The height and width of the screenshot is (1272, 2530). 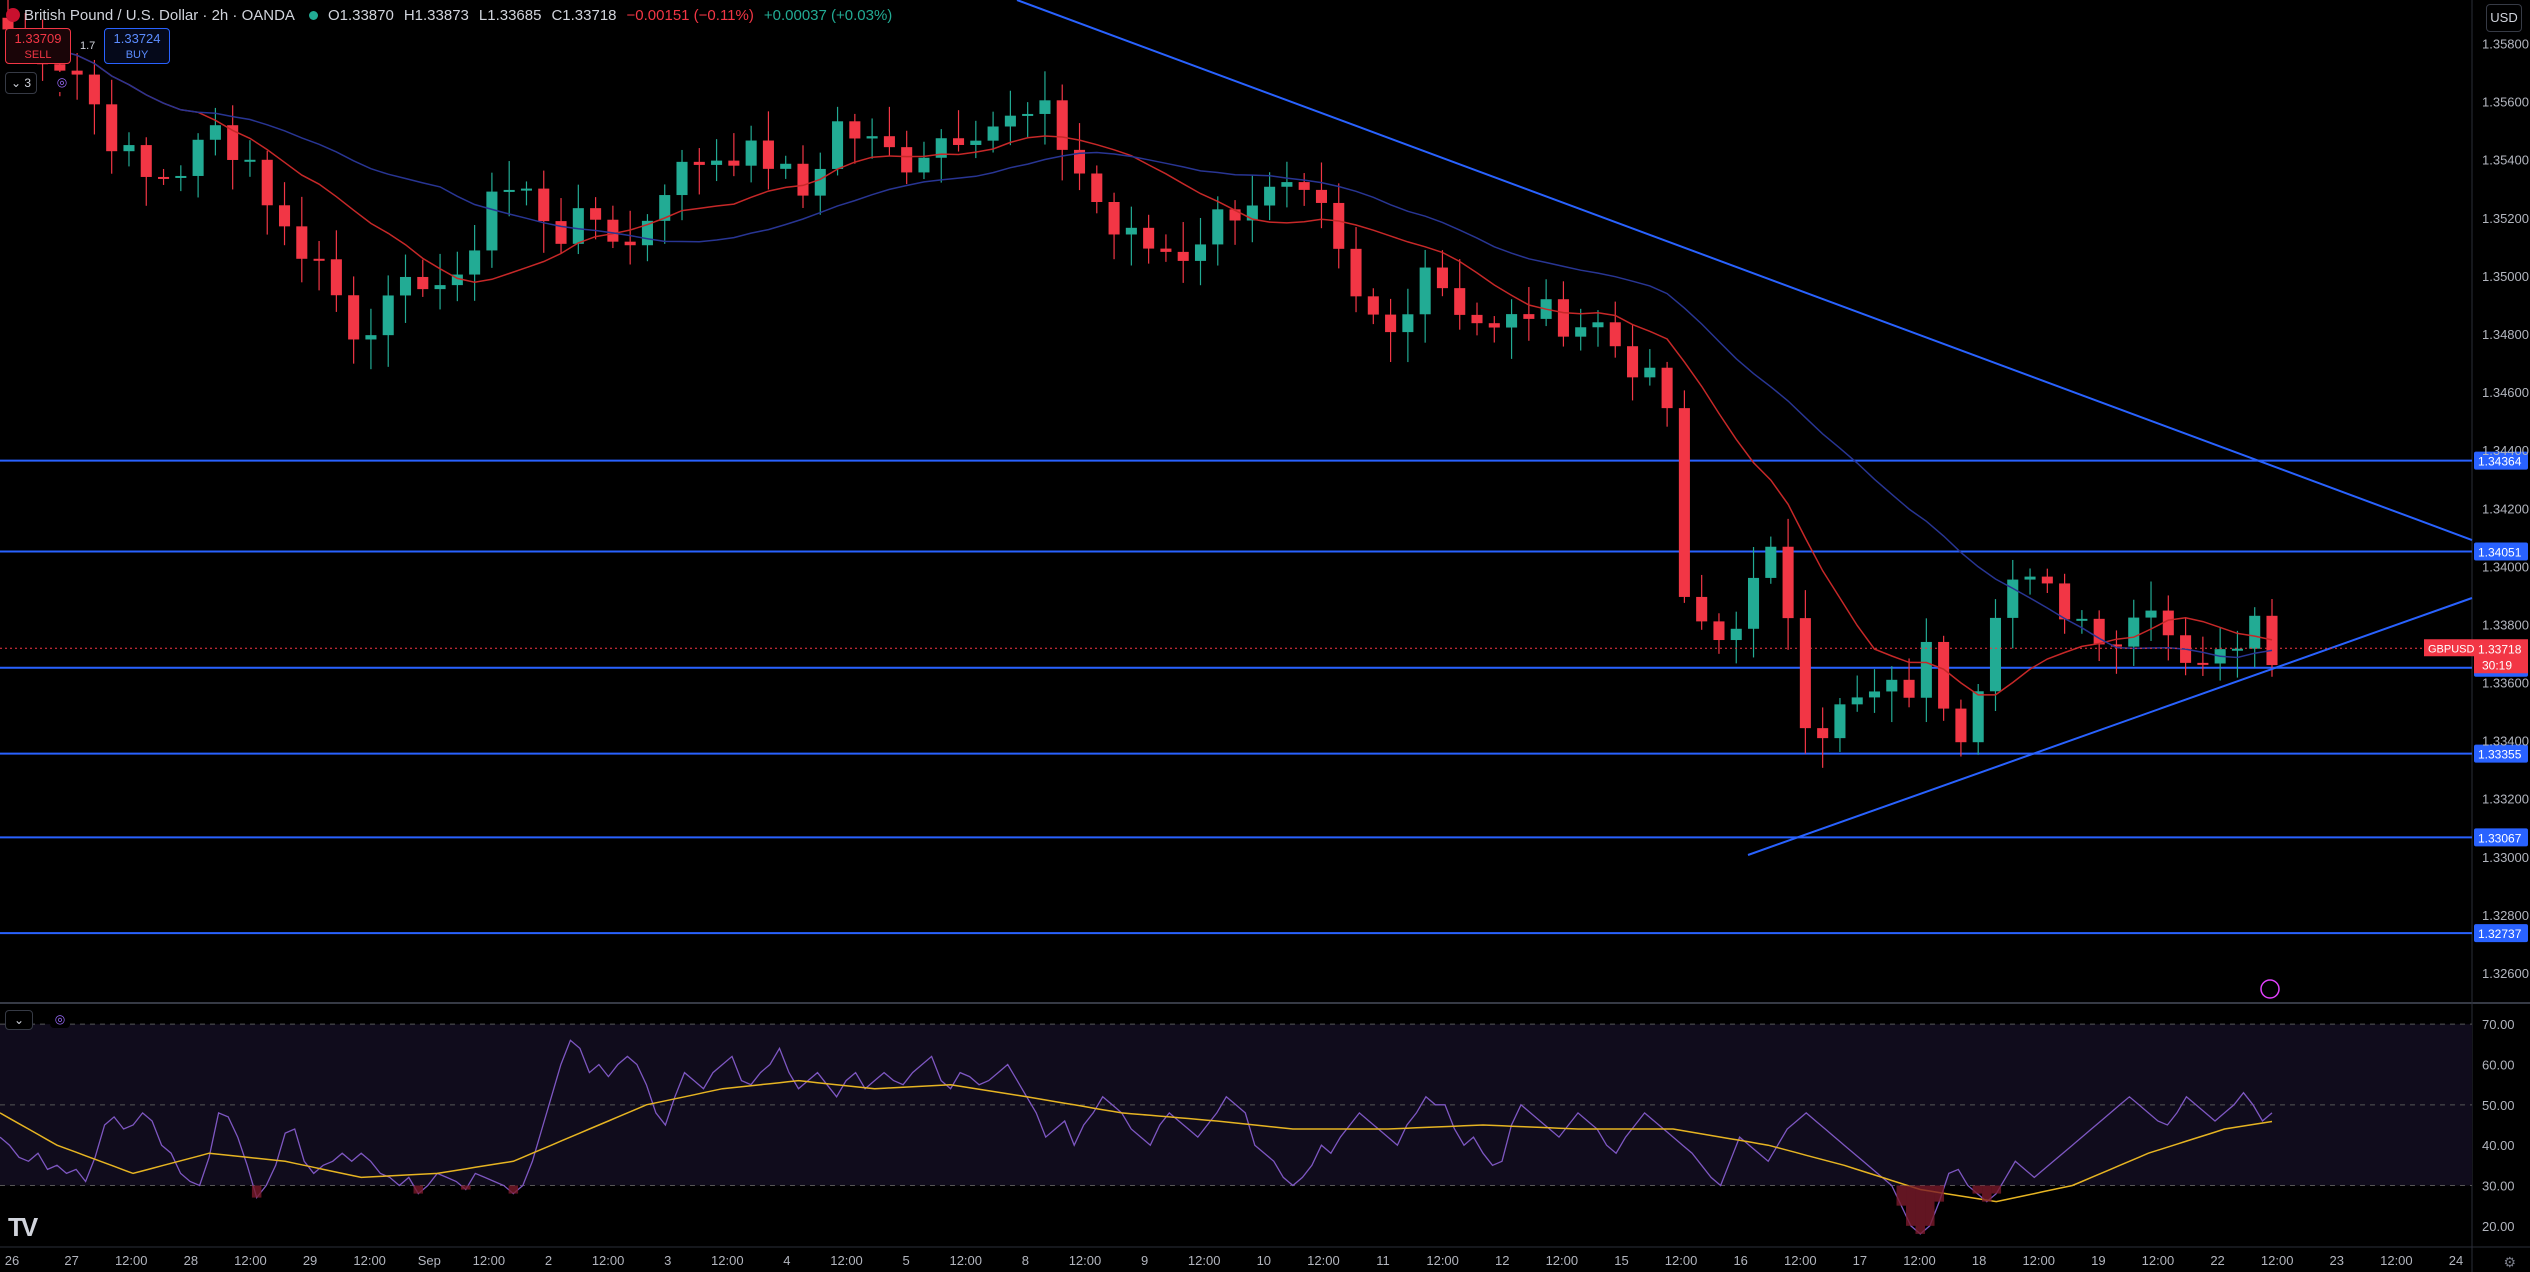 I want to click on gear-icon: ⚙, so click(x=2509, y=1262).